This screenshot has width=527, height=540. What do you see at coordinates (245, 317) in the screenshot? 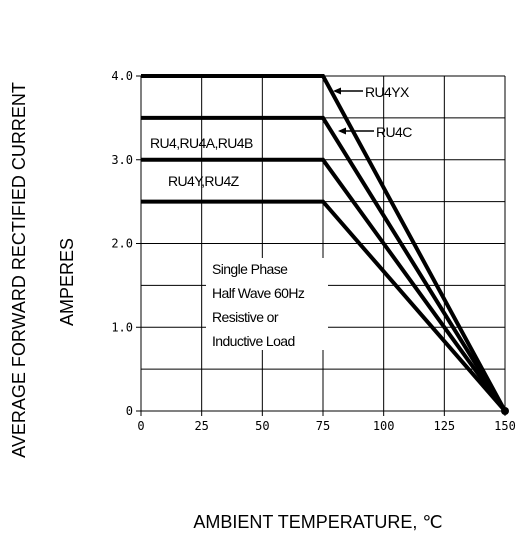
I see `note-line-3: Resistive or` at bounding box center [245, 317].